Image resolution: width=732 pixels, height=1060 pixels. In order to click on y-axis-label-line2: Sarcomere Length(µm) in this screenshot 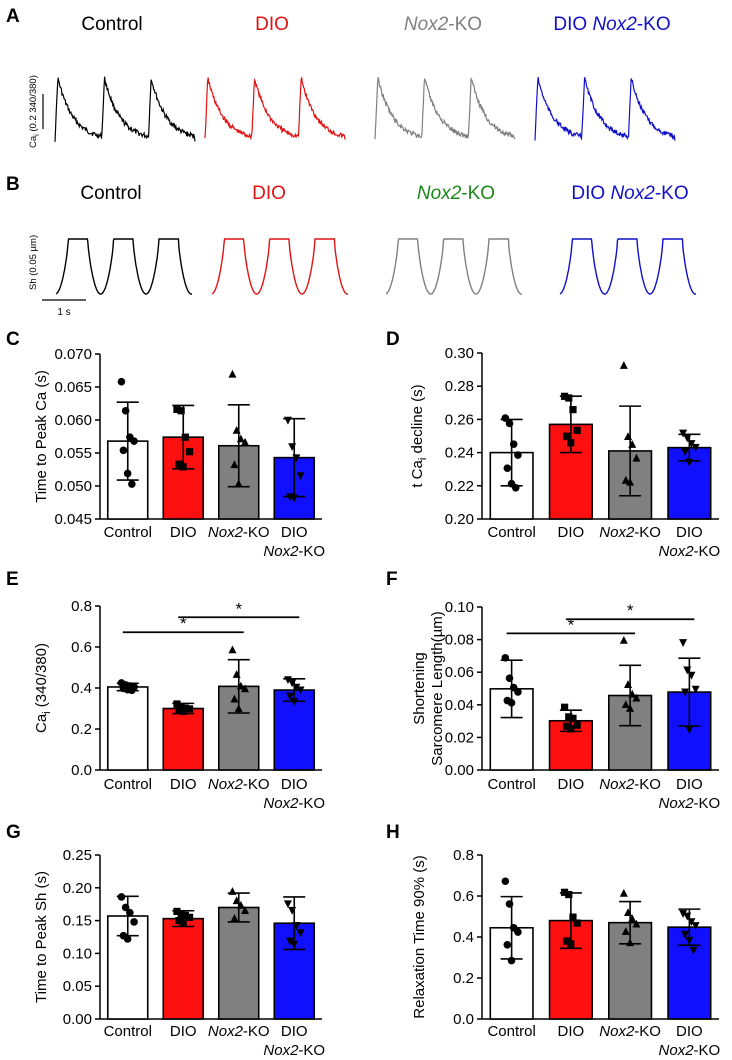, I will do `click(437, 688)`.